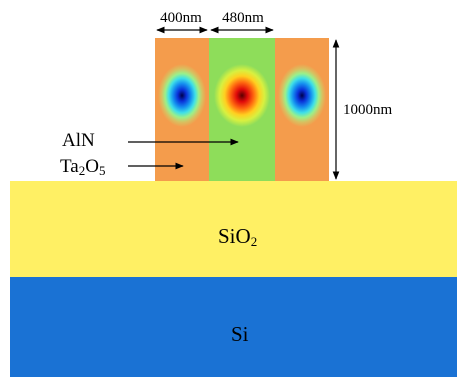 The image size is (457, 377). I want to click on aln-label: AlN, so click(78, 140).